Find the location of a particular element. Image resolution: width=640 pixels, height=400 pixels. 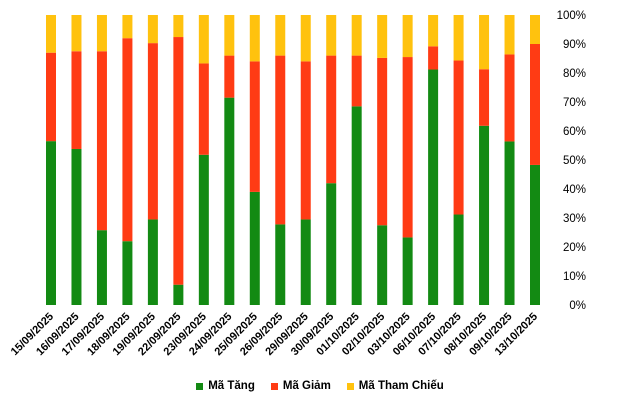

legend: Mã Tăng Mã Giảm Mã Tham Chiếu is located at coordinates (320, 386).